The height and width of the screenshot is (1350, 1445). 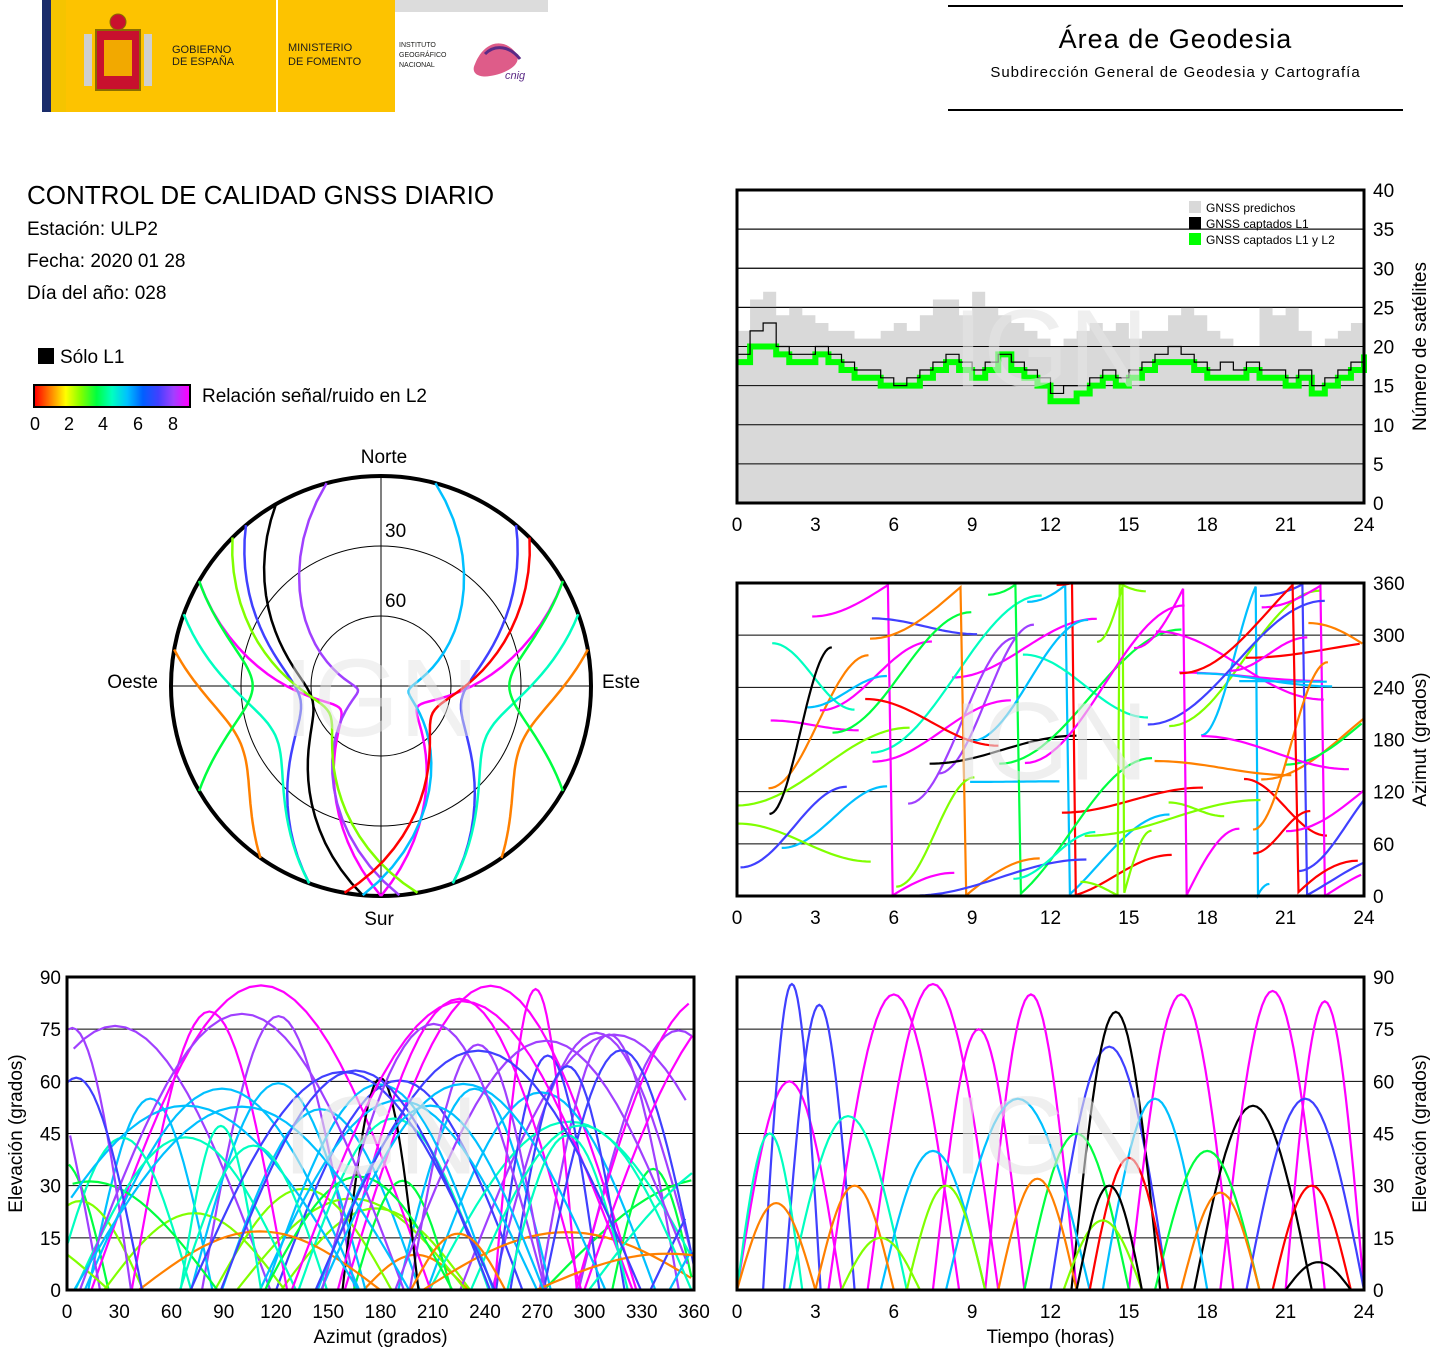 I want to click on skyplot-ring-30-label: 30, so click(x=395, y=531).